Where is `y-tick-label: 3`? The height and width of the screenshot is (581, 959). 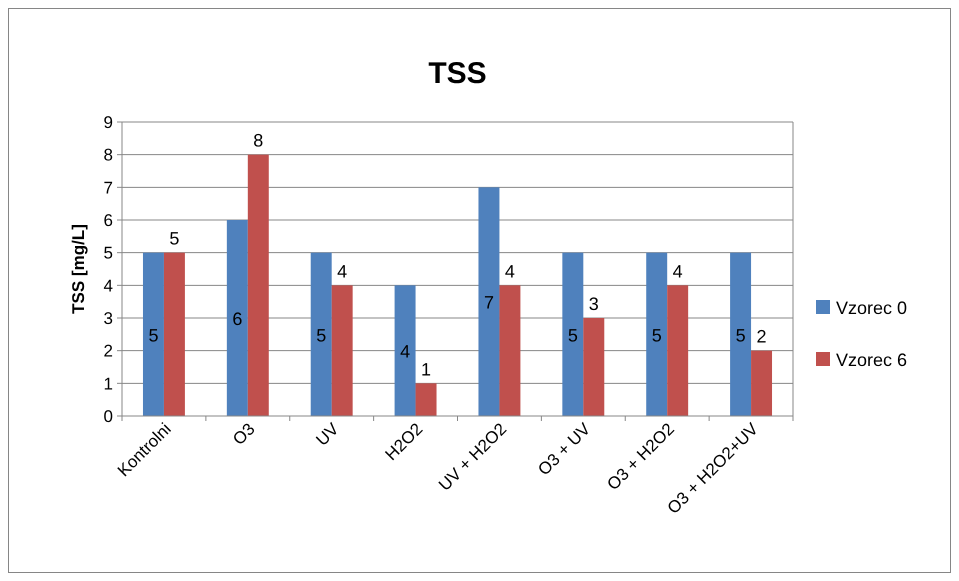 y-tick-label: 3 is located at coordinates (108, 318).